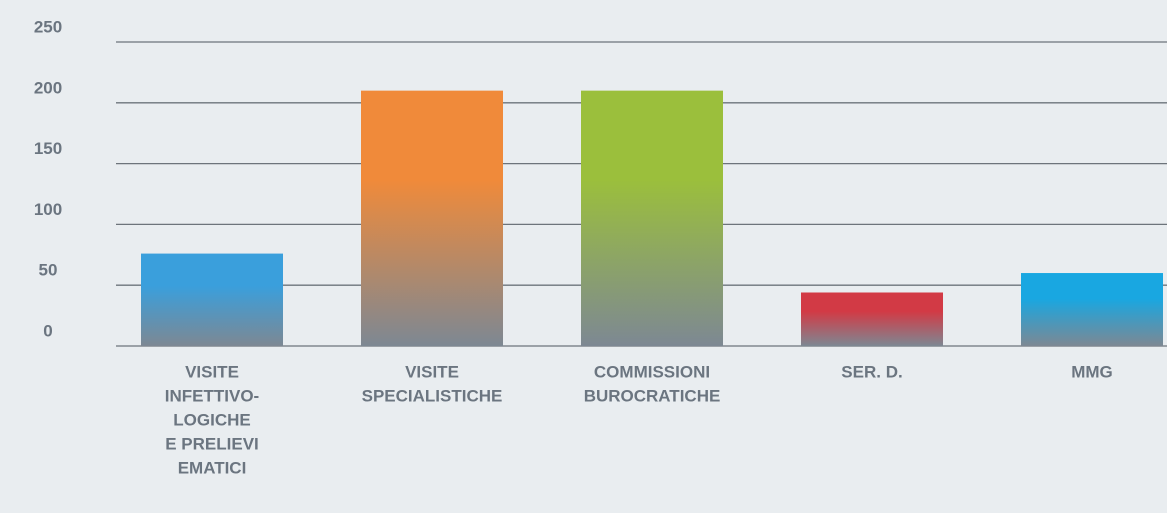 Image resolution: width=1167 pixels, height=513 pixels. I want to click on y-tick-label: 0, so click(47, 330).